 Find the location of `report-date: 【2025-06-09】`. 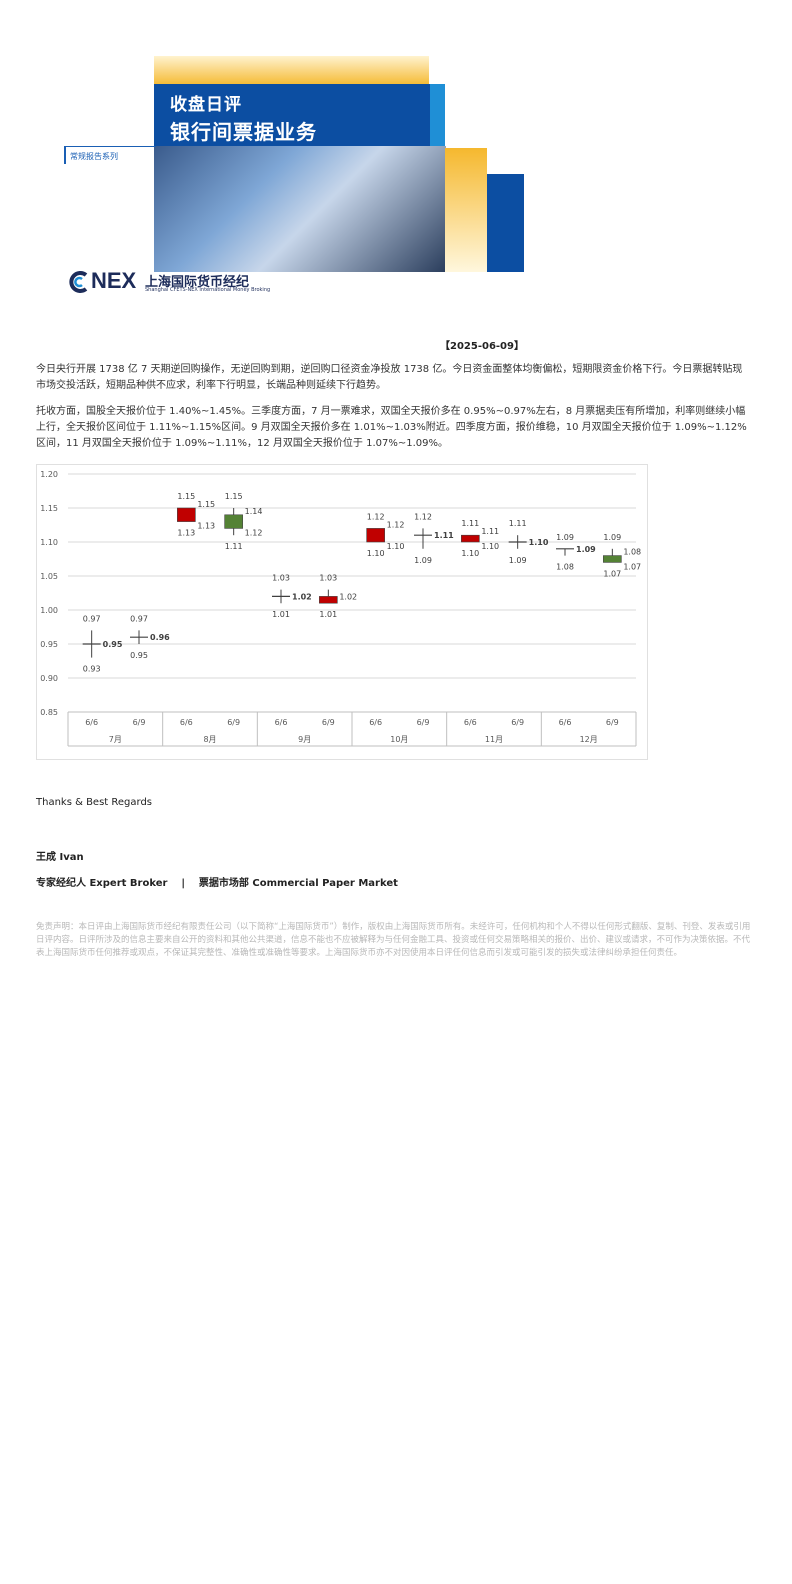

report-date: 【2025-06-09】 is located at coordinates (482, 346).